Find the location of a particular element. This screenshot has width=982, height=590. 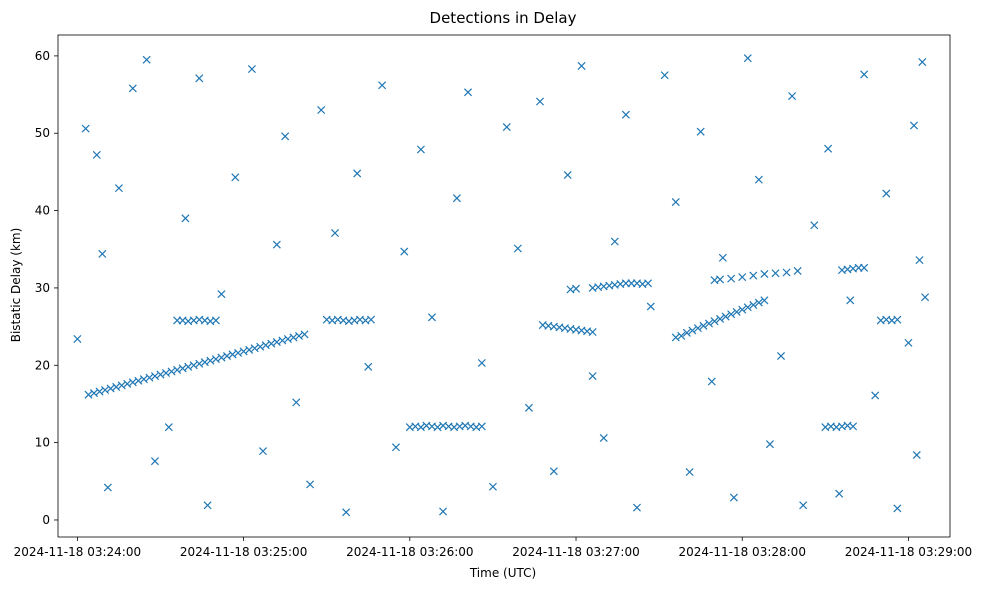

x-tick-label: 2024-11-18 03:24:00 is located at coordinates (77, 552).